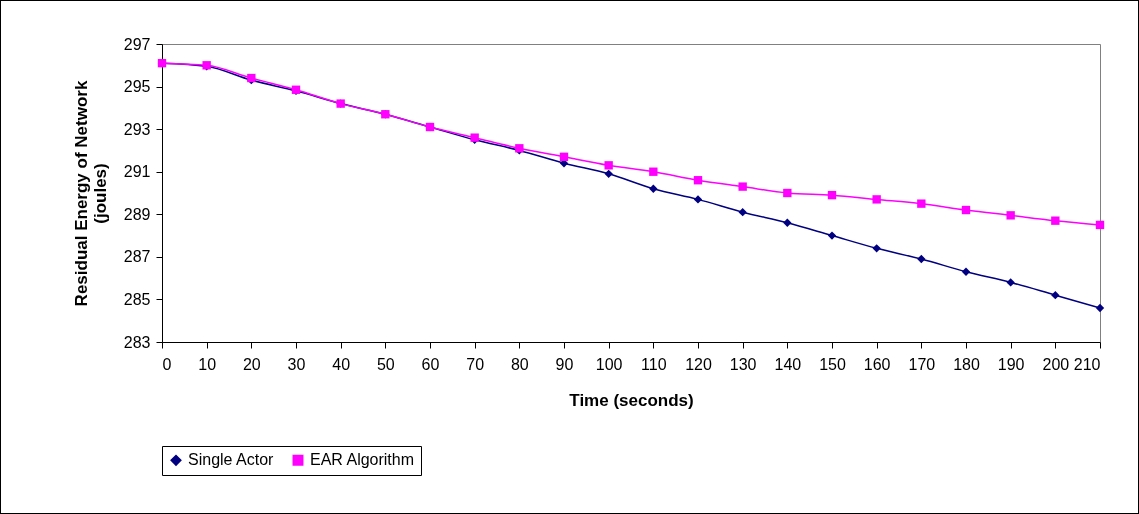 This screenshot has width=1139, height=514. I want to click on x-tick-label: 170, so click(922, 364).